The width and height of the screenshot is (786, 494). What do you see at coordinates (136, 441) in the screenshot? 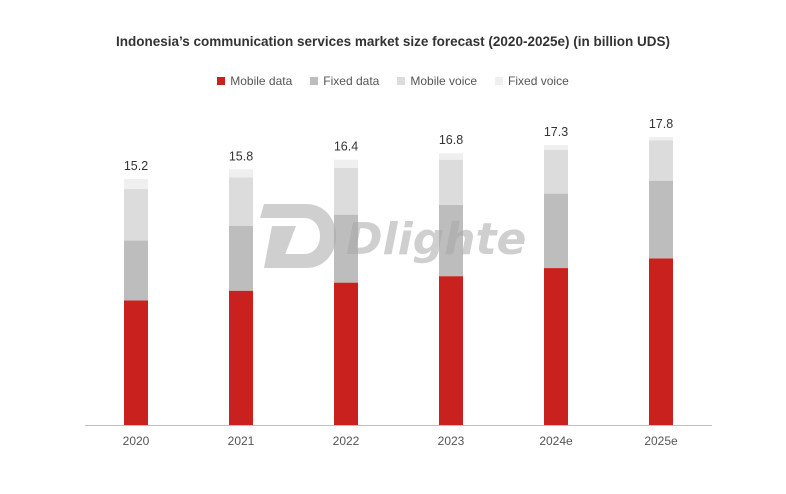
I see `x-tick-label: 2020` at bounding box center [136, 441].